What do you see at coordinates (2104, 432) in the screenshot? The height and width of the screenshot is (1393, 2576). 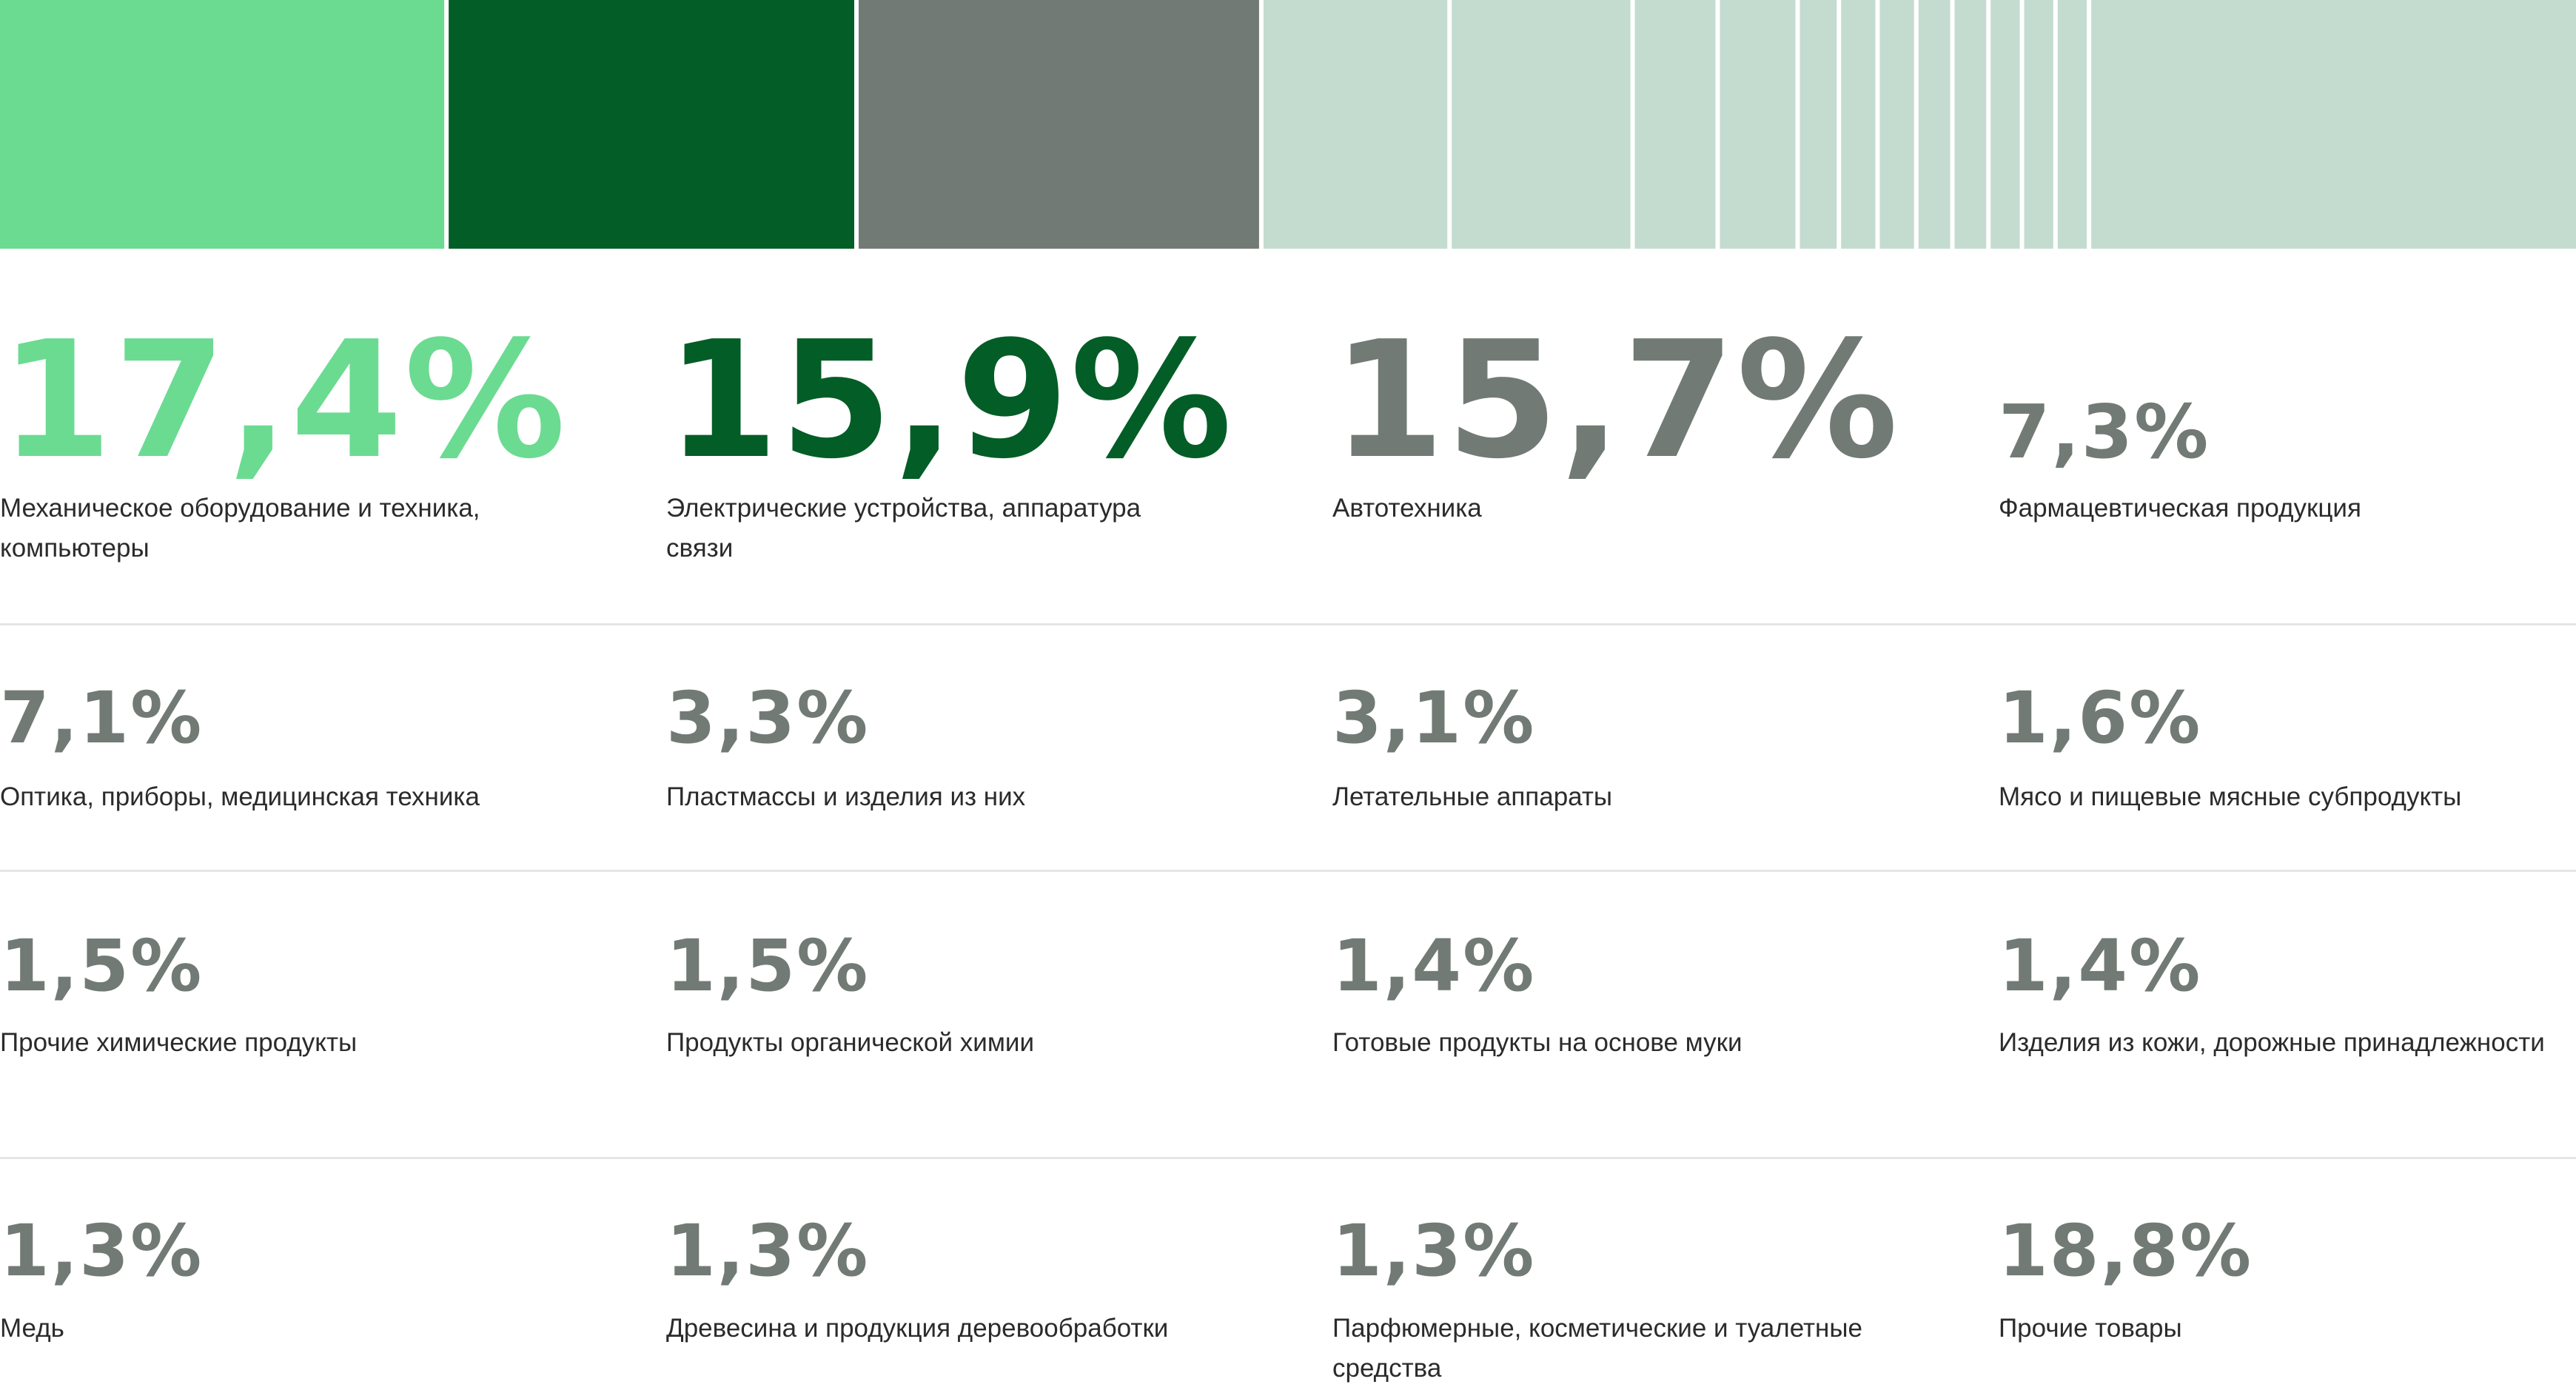 I see `percent-value: 7,3%` at bounding box center [2104, 432].